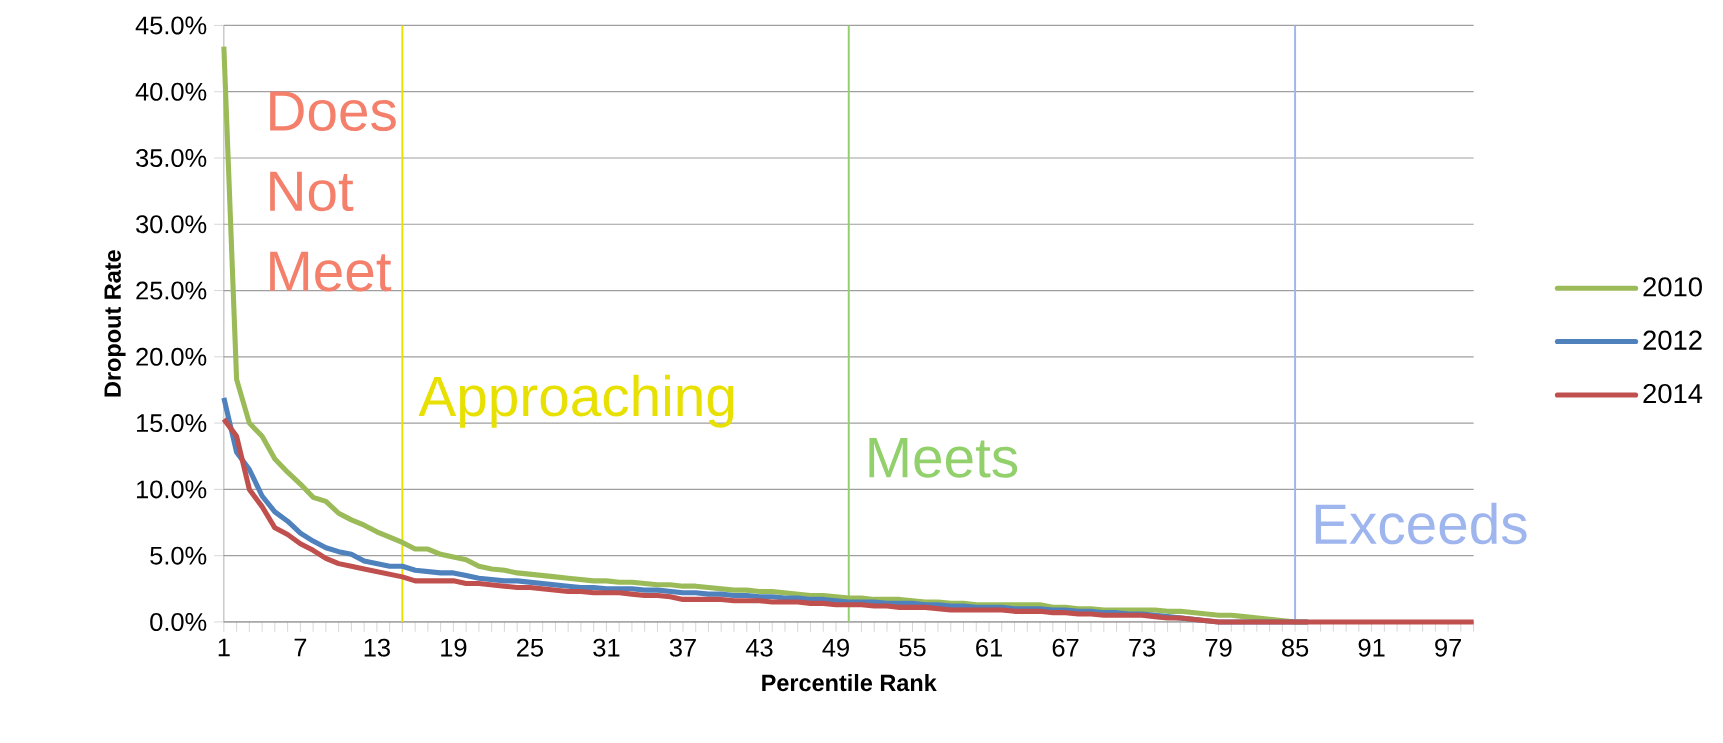 This screenshot has height=743, width=1723. Describe the element at coordinates (333, 191) in the screenshot. I see `annotation: Does Not Meet` at that location.